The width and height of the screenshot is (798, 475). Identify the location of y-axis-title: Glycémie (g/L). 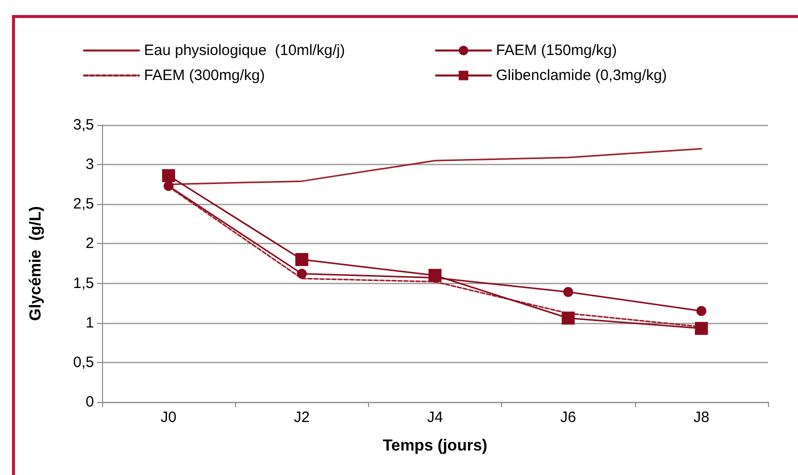
(36, 263).